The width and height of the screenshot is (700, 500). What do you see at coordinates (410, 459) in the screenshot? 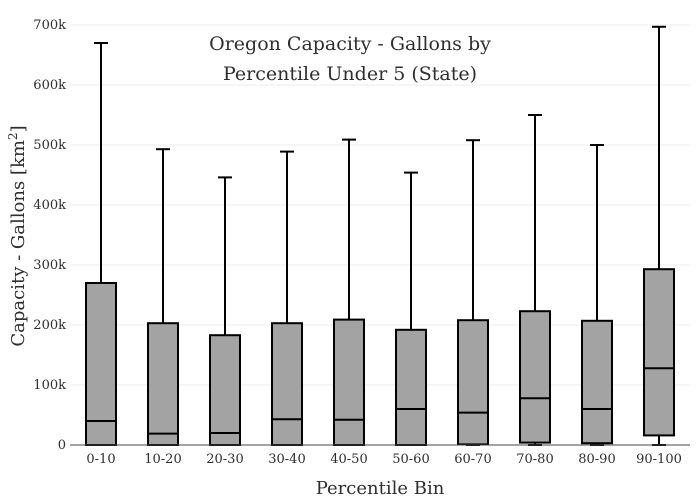
I see `x-tick-label: 50-60` at bounding box center [410, 459].